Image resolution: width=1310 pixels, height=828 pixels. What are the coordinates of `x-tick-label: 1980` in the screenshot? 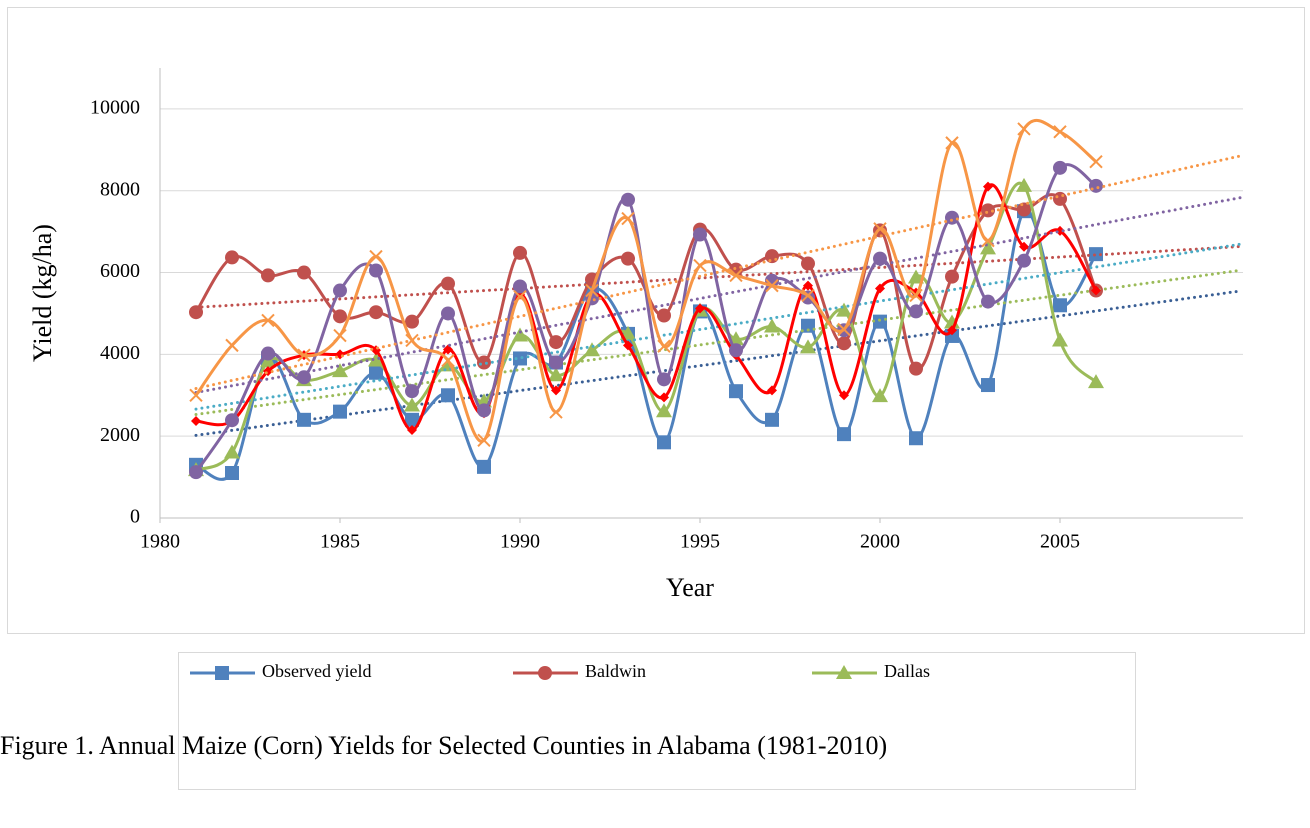 It's located at (160, 542).